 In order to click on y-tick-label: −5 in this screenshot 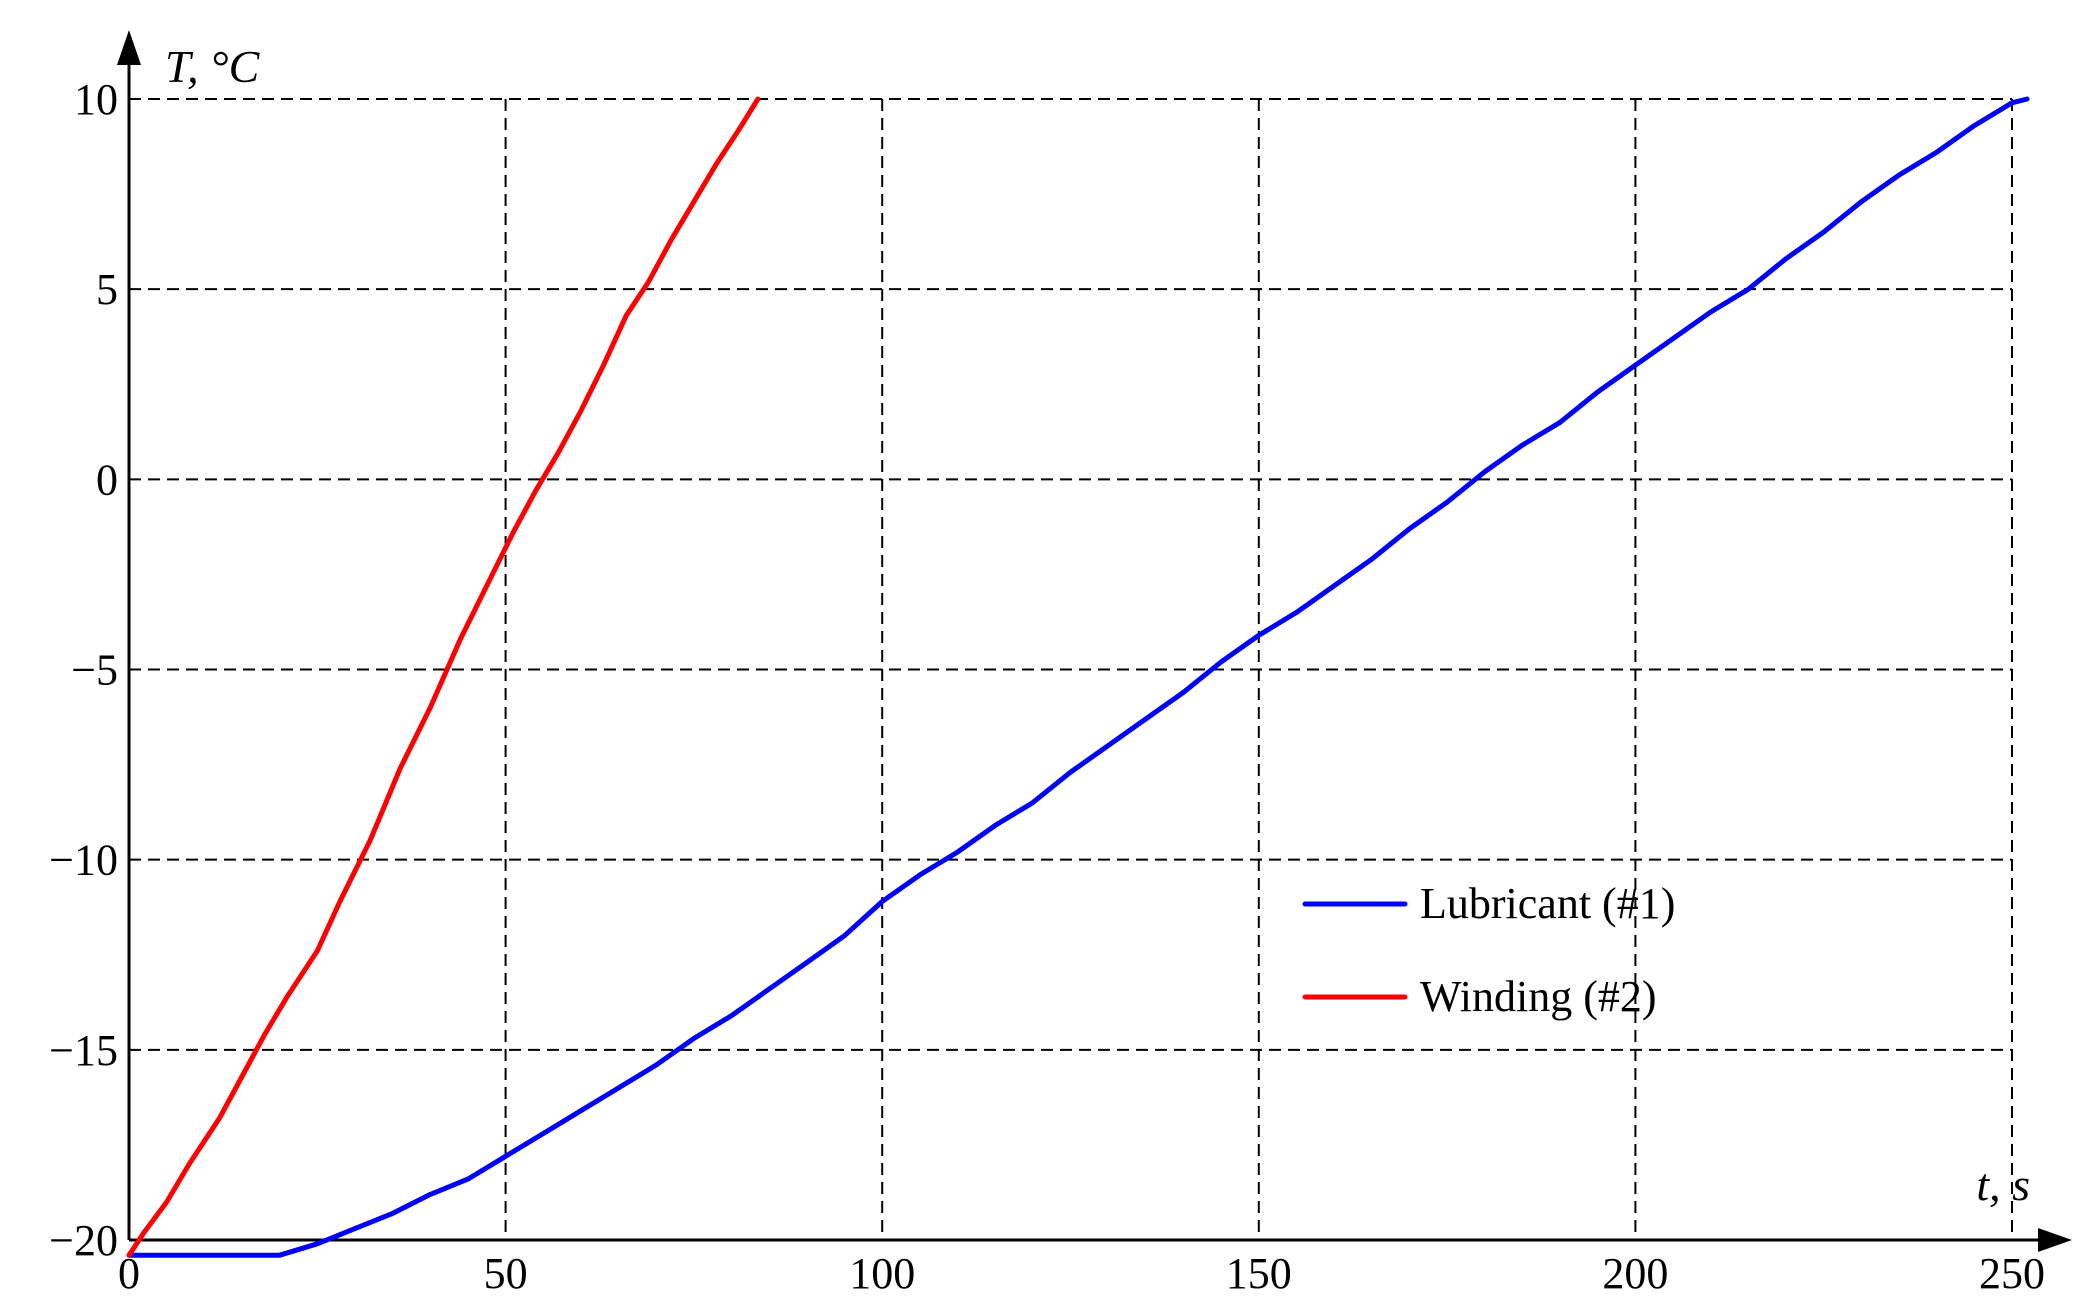, I will do `click(94, 670)`.